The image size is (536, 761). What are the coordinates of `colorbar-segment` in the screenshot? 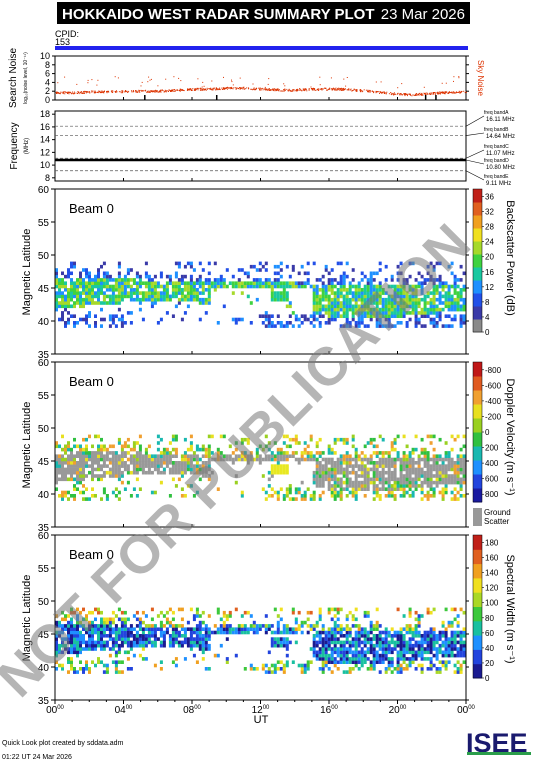 It's located at (477, 369).